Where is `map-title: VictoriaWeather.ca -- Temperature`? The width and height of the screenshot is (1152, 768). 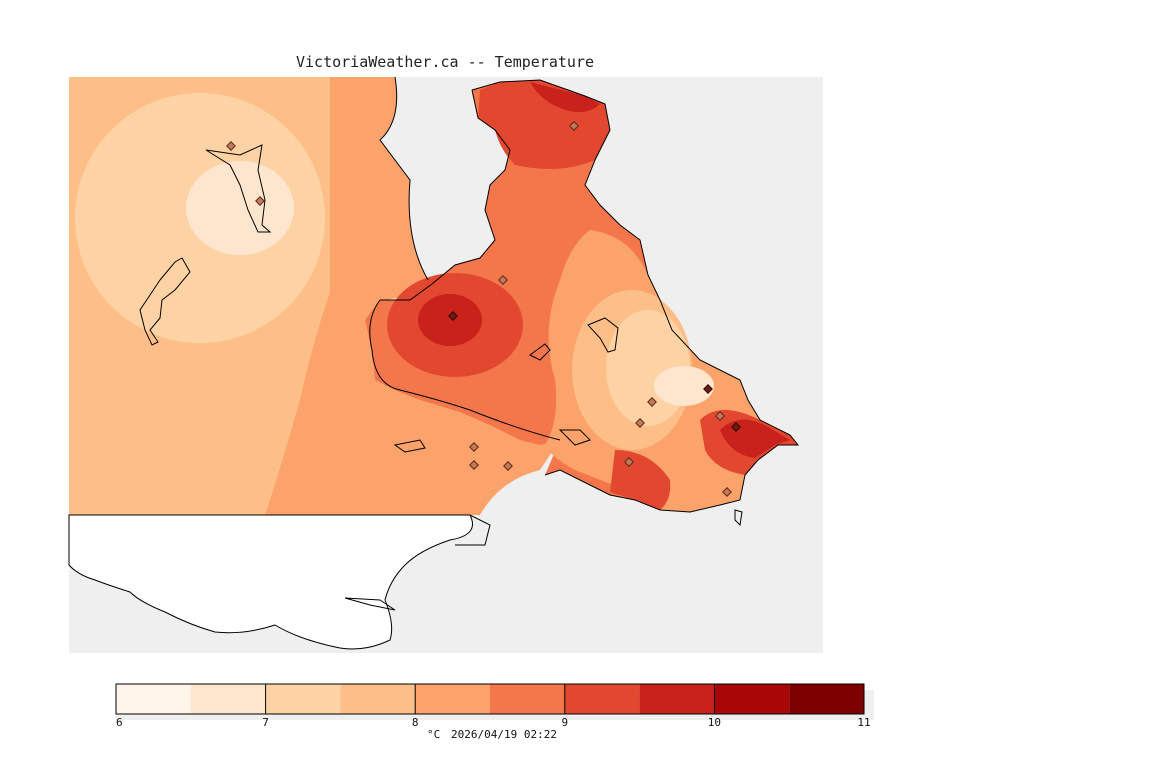 map-title: VictoriaWeather.ca -- Temperature is located at coordinates (445, 62).